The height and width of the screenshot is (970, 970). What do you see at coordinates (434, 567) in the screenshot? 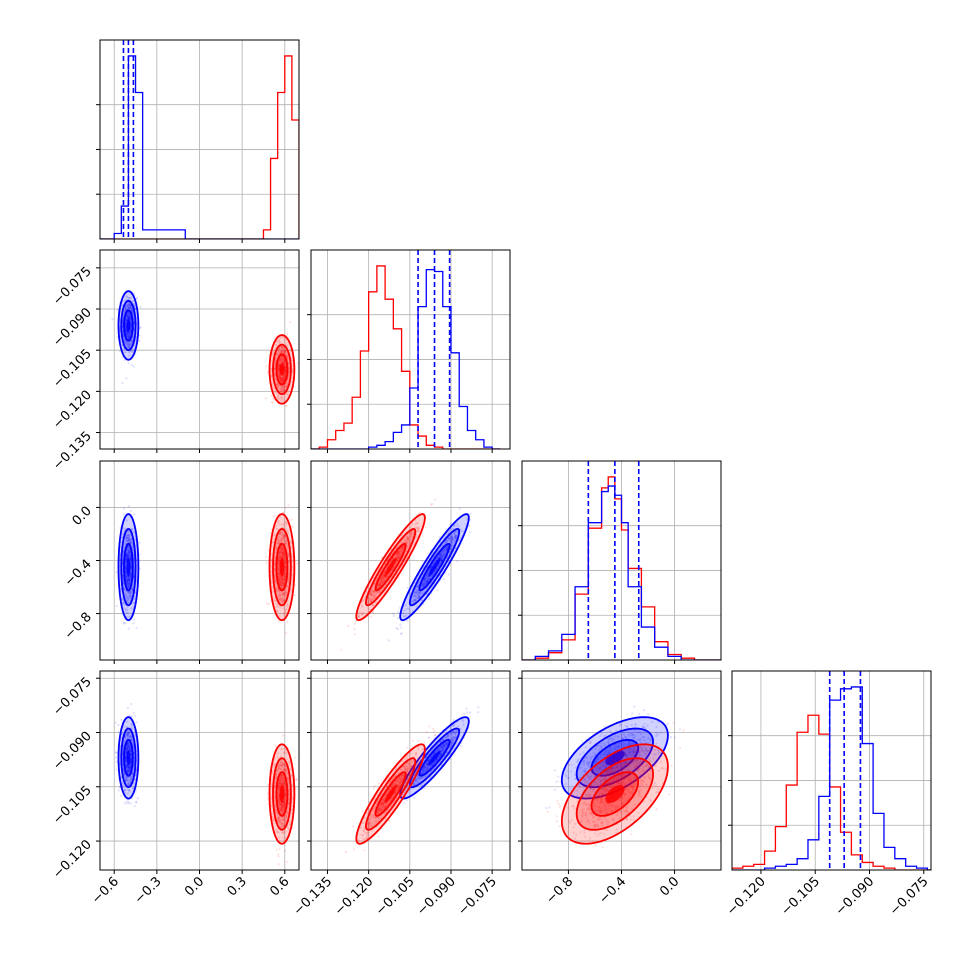
I see `density-contour-blue` at bounding box center [434, 567].